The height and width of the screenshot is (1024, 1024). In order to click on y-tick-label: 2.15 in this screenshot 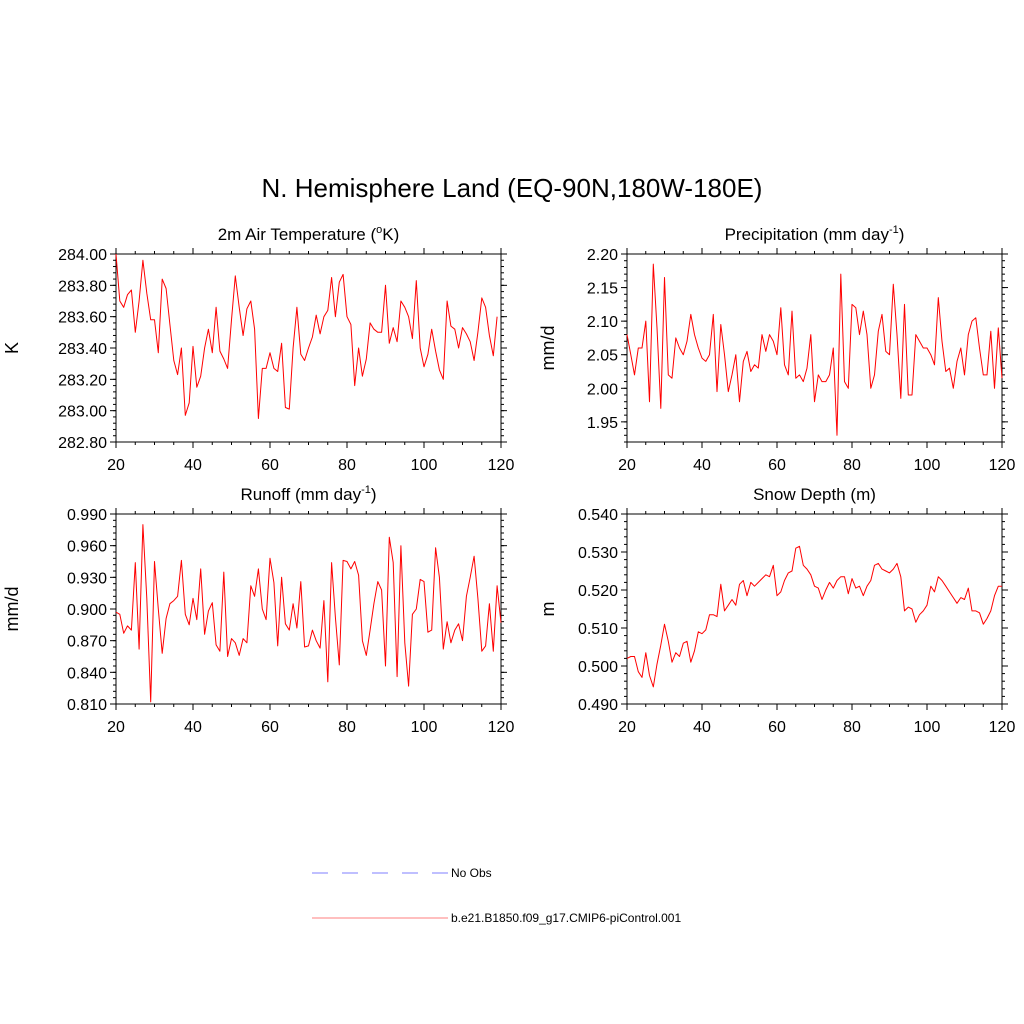, I will do `click(602, 289)`.